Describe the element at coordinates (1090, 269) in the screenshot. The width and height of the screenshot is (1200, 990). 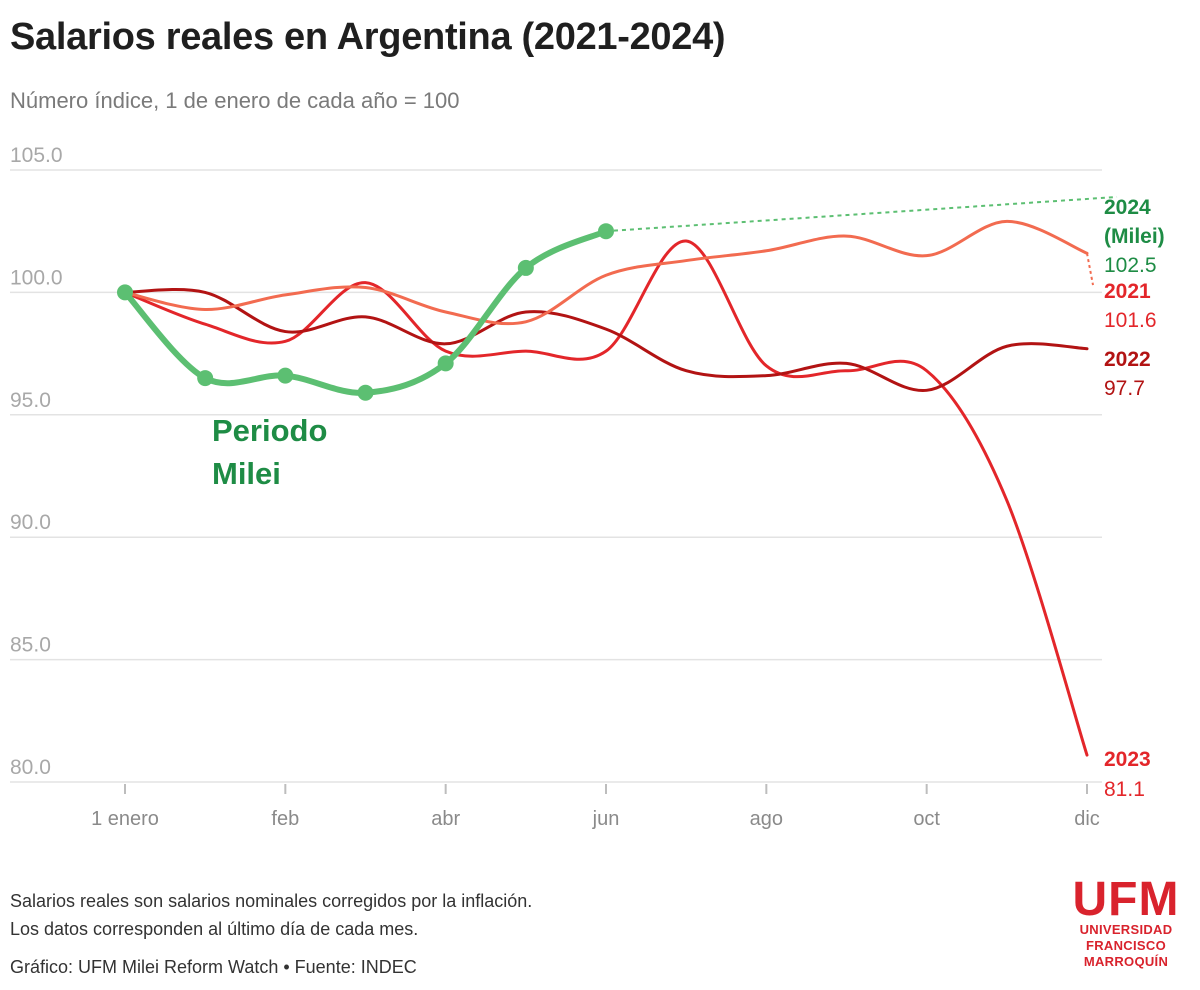
I see `series-2021-dashed-tail` at that location.